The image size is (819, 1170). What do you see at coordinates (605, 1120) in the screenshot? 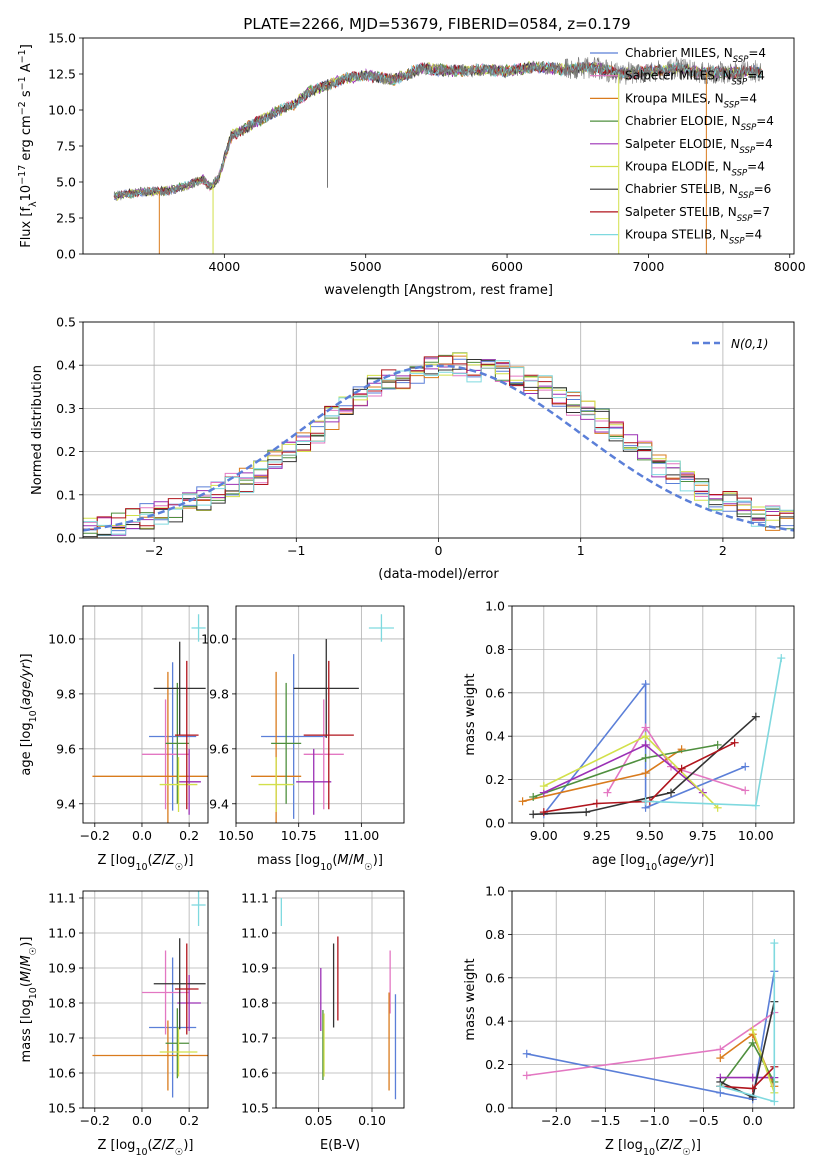
I see `x-tick-label: −1.5` at bounding box center [605, 1120].